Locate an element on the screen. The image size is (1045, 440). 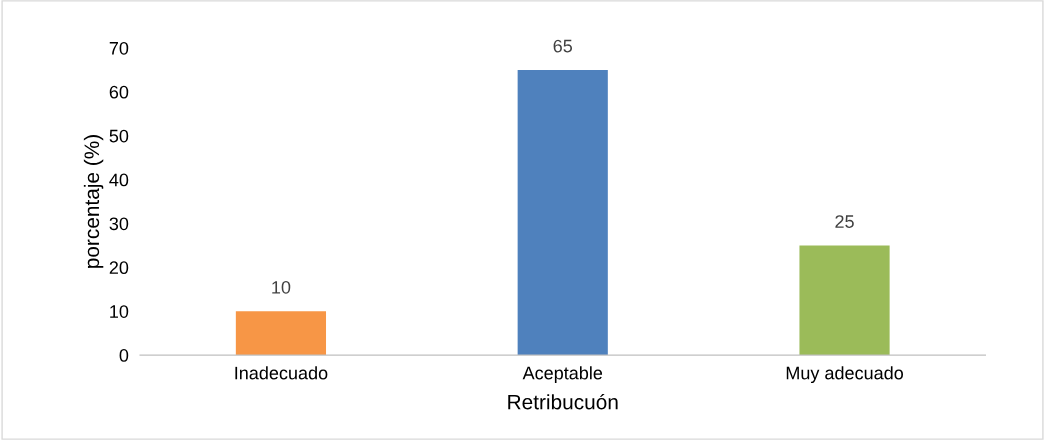
data-label: 65 is located at coordinates (563, 46).